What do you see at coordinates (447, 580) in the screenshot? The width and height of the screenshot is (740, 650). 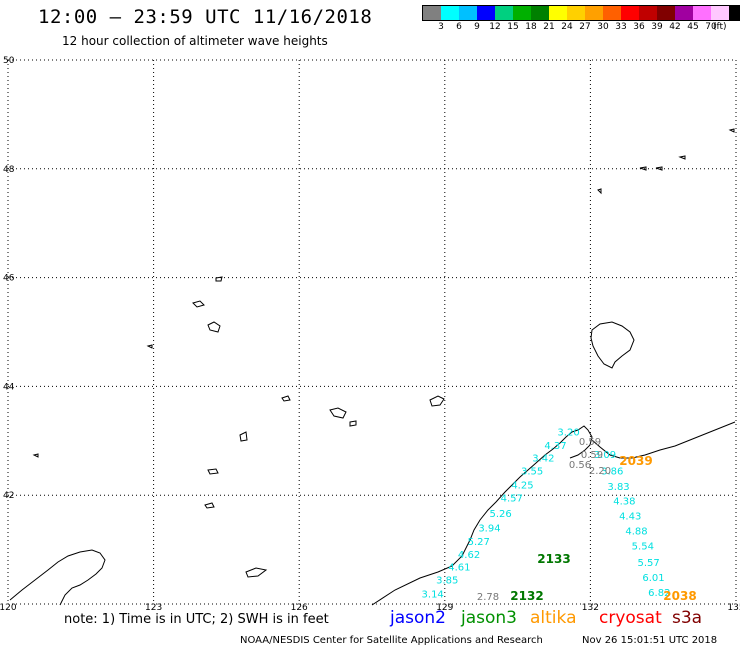 I see `wave-height-value: 3.85` at bounding box center [447, 580].